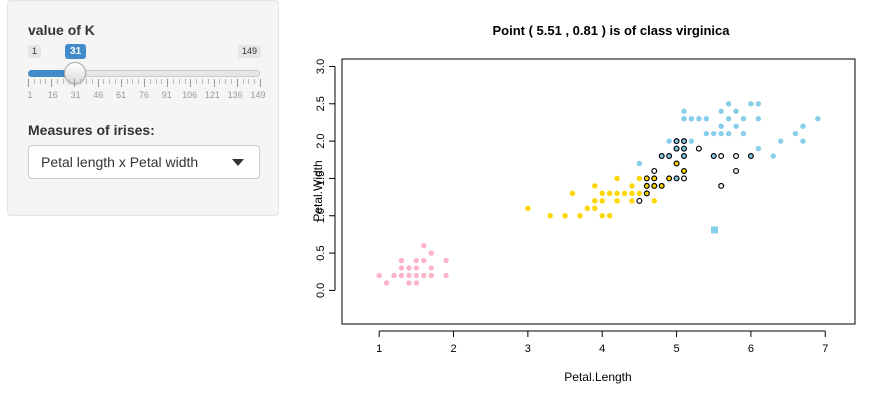  What do you see at coordinates (235, 95) in the screenshot?
I see `slider-tick-label: 136` at bounding box center [235, 95].